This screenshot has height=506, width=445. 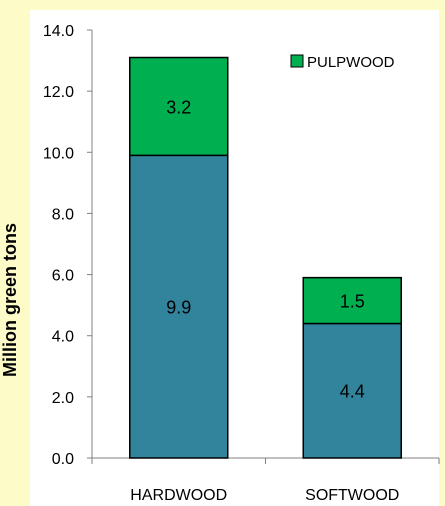 I want to click on data-label: 4.4, so click(x=352, y=392).